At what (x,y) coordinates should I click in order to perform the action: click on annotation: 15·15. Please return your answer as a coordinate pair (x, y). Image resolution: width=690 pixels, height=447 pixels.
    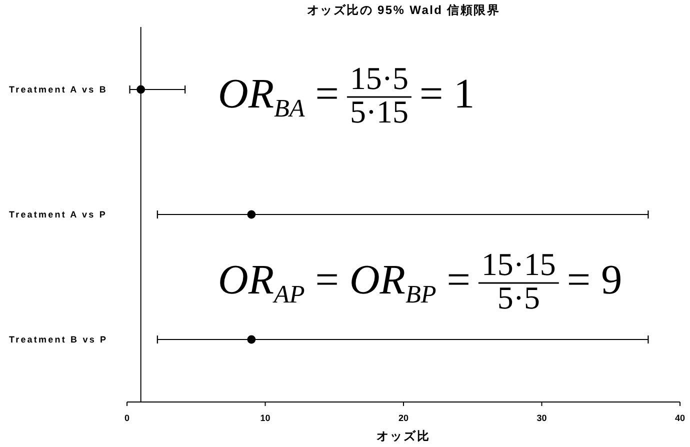
    Looking at the image, I should click on (518, 264).